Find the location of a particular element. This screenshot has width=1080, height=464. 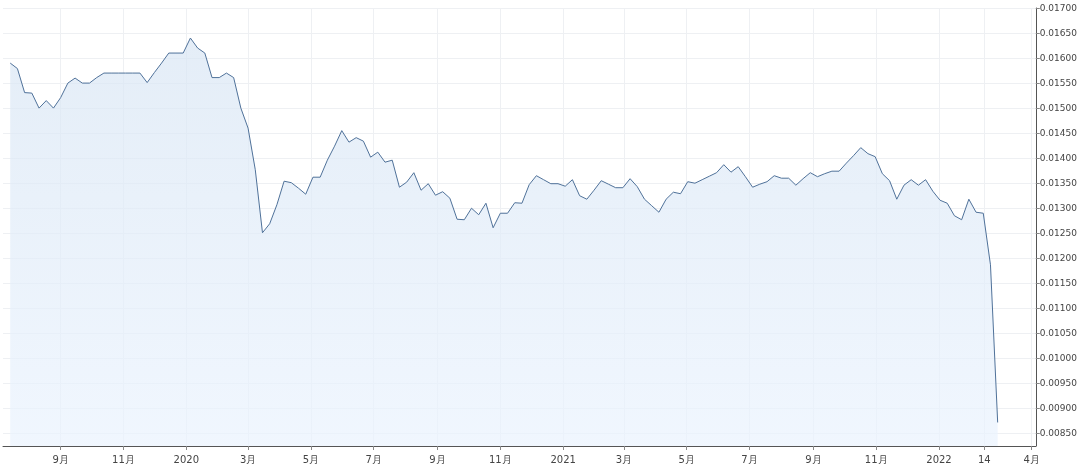

y-tick-label: 0.01150 is located at coordinates (1058, 283).